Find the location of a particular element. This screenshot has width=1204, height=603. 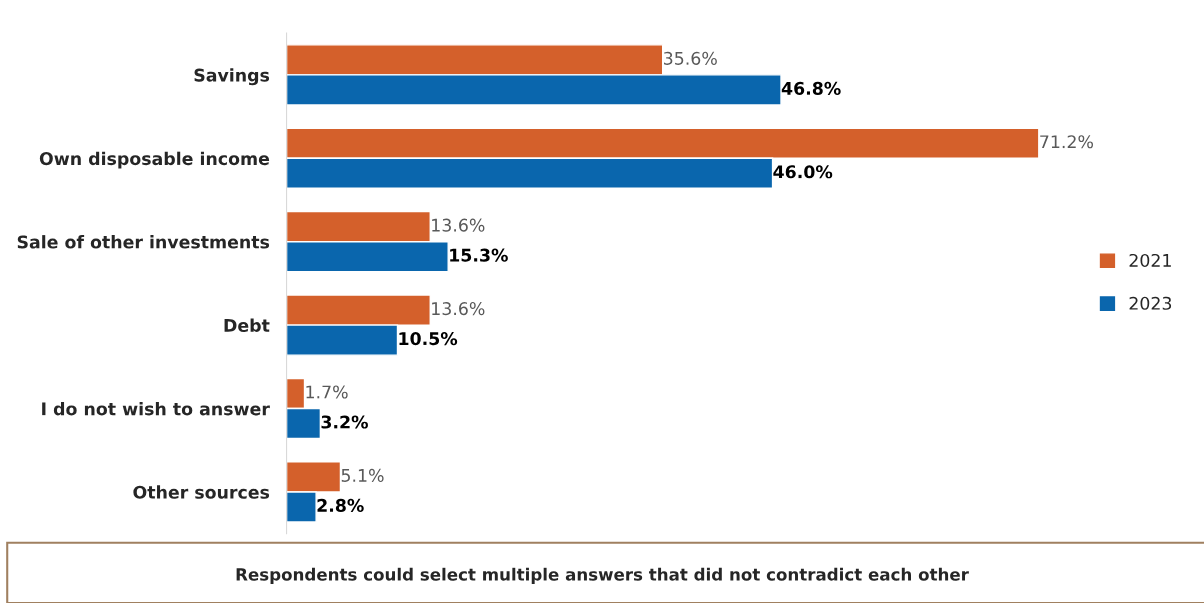

y-tick-label: I do not wish to answer is located at coordinates (156, 408).